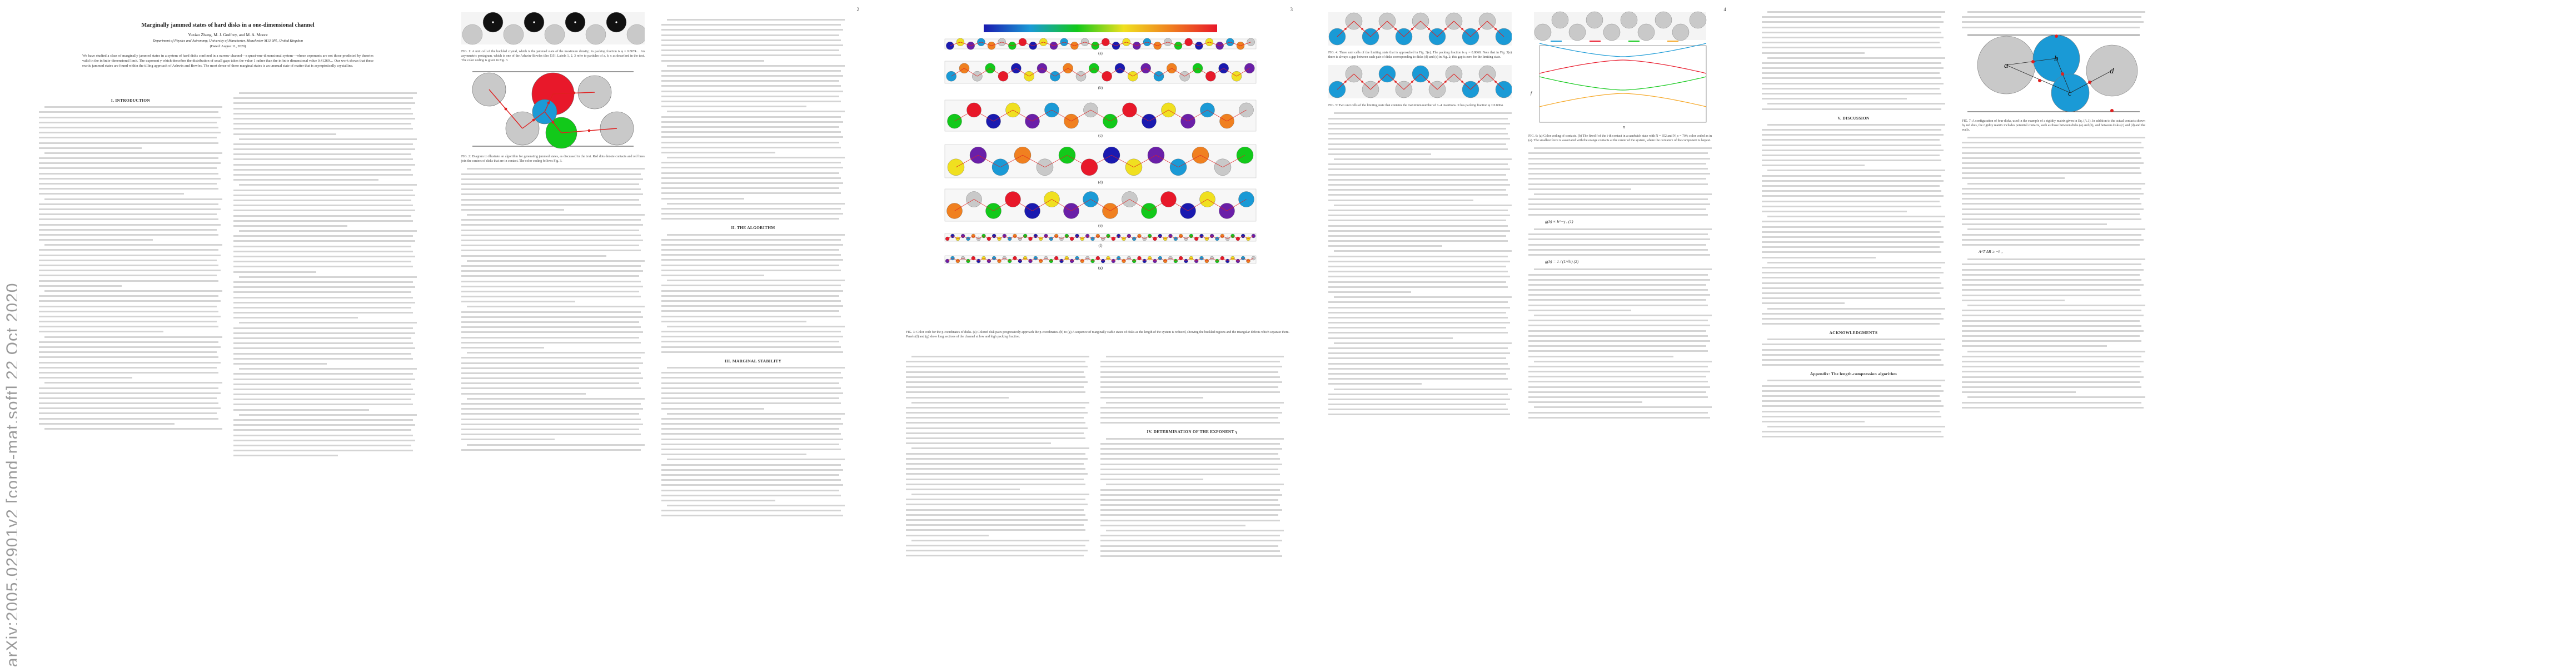 The image size is (2576, 667). Describe the element at coordinates (1626, 261) in the screenshot. I see `equation-2: g(h) = 1 / (1/√h) (2)` at that location.